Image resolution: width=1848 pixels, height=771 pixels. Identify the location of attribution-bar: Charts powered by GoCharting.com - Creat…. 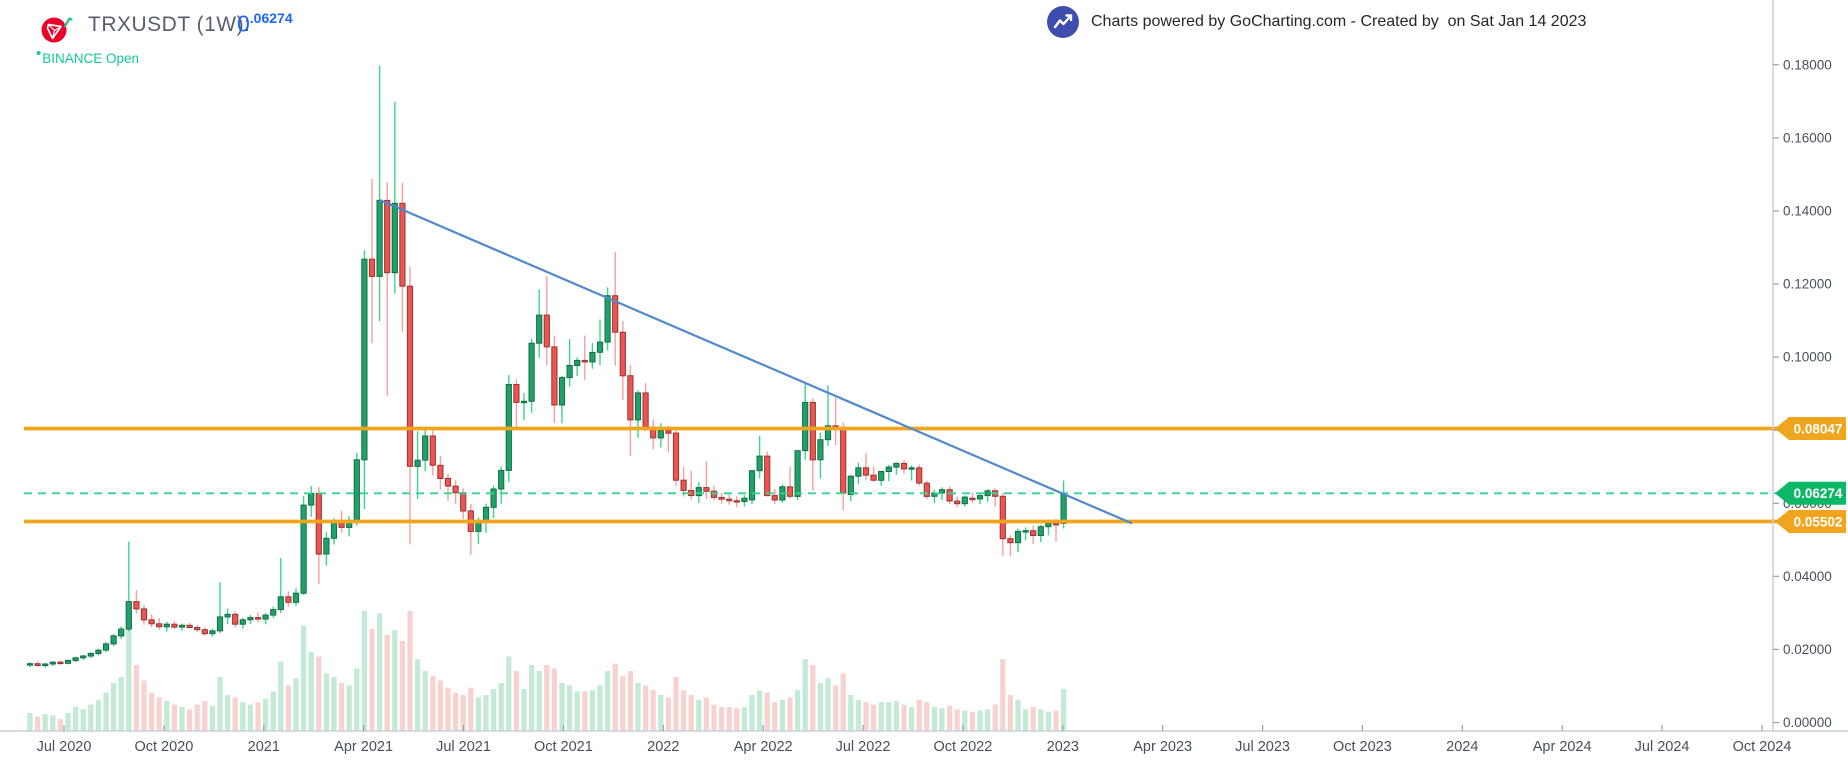
(1316, 22).